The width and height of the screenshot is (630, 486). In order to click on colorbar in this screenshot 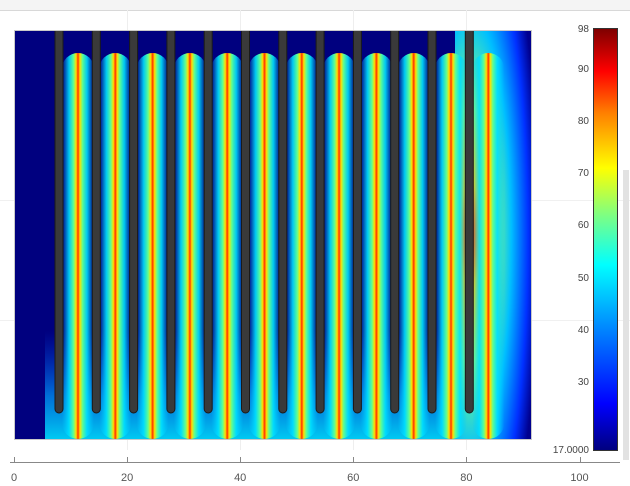, I will do `click(605, 239)`.